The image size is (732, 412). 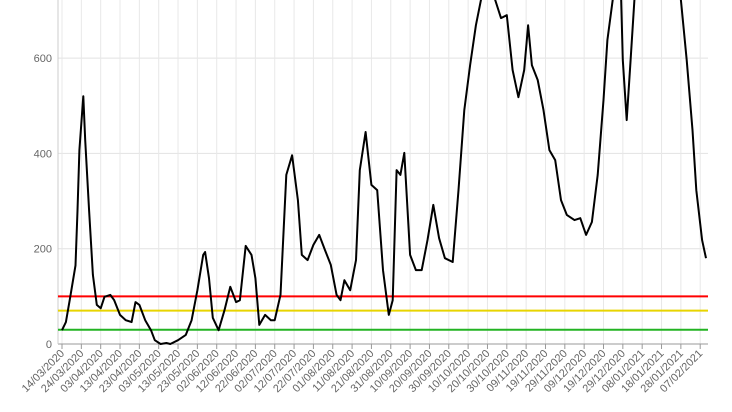 I want to click on y-tick-label: 600, so click(x=43, y=59).